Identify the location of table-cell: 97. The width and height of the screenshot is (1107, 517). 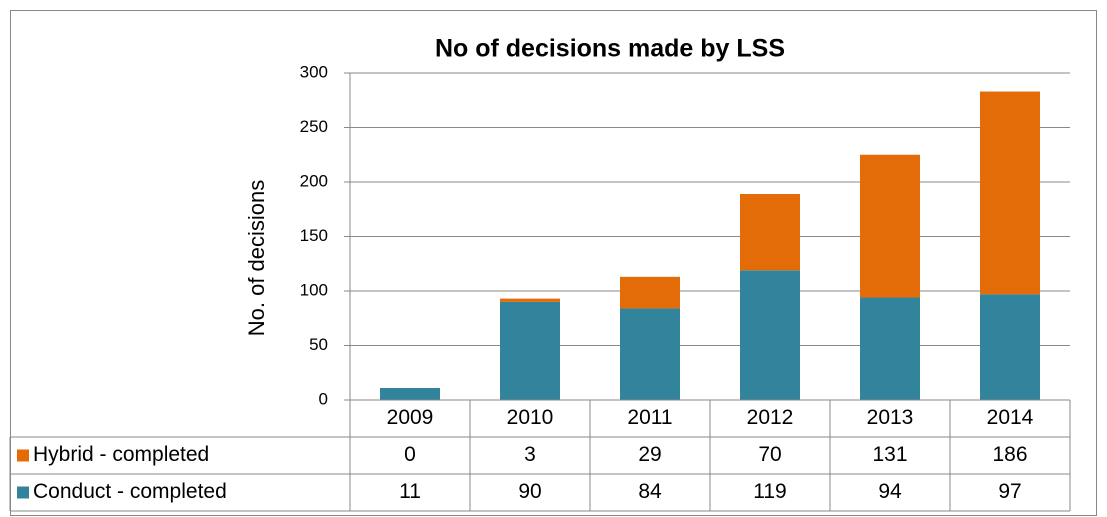
(1009, 491).